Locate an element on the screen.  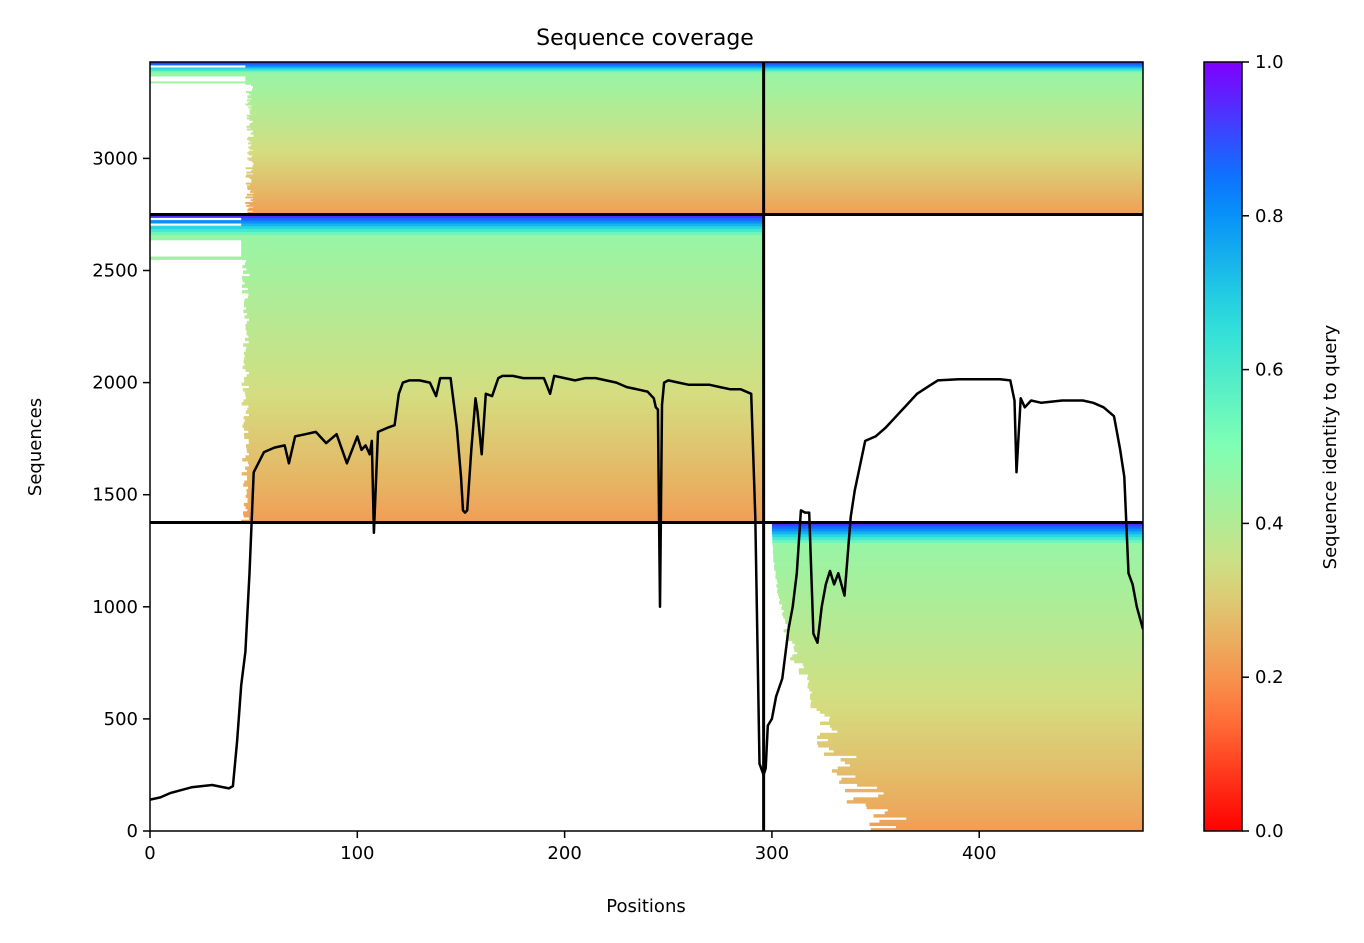
y-tick-label: 0 is located at coordinates (132, 831).